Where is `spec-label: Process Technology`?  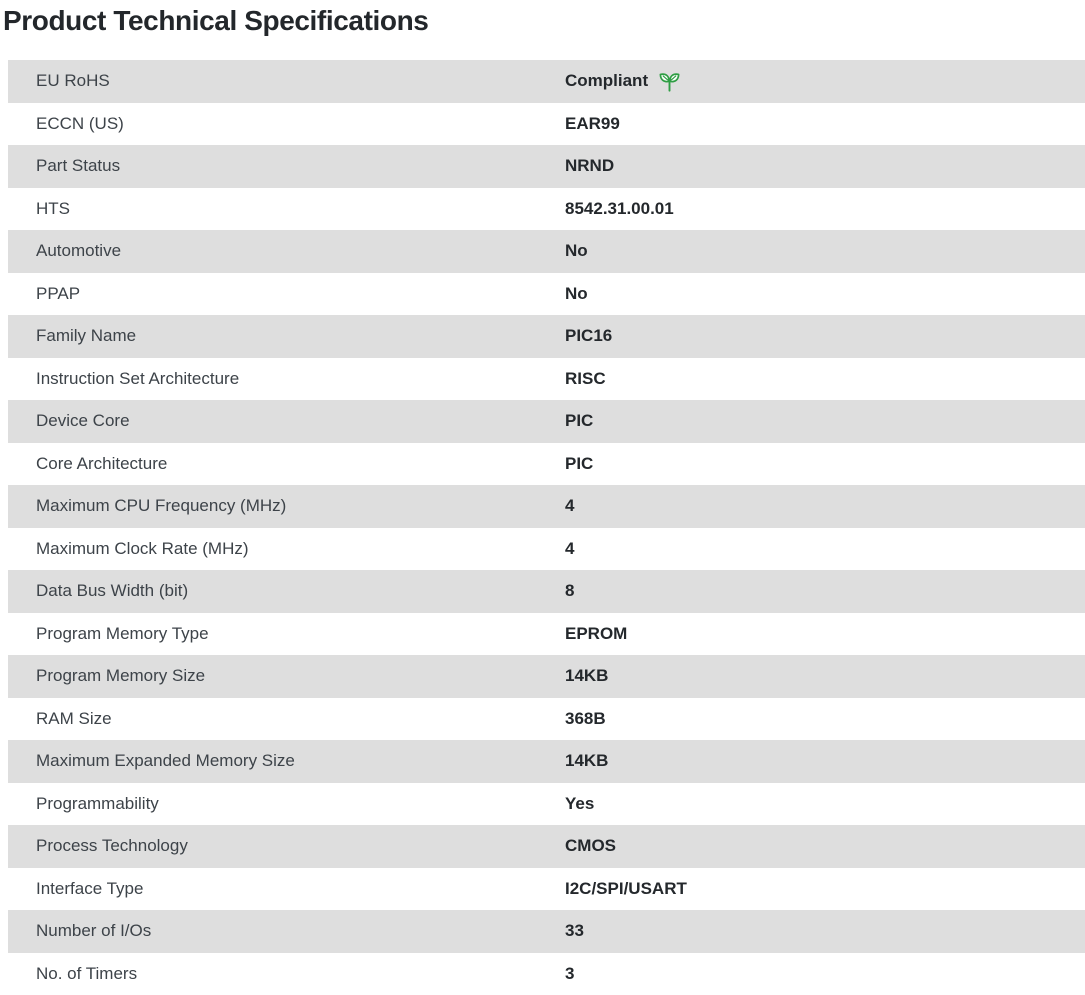
spec-label: Process Technology is located at coordinates (286, 846).